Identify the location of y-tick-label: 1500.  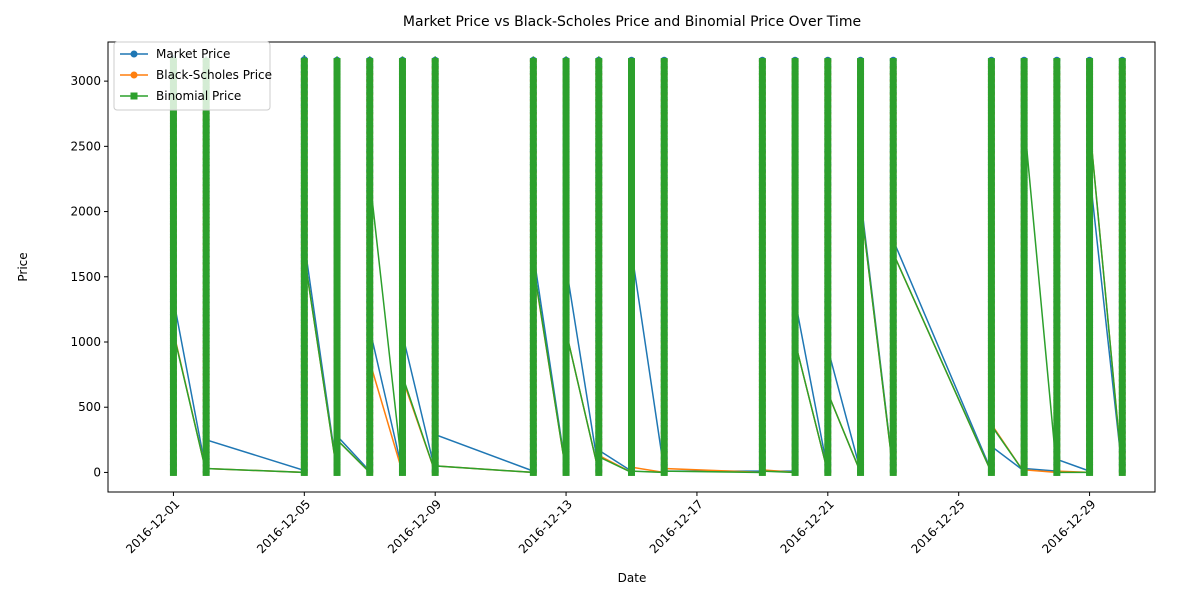
(85, 277).